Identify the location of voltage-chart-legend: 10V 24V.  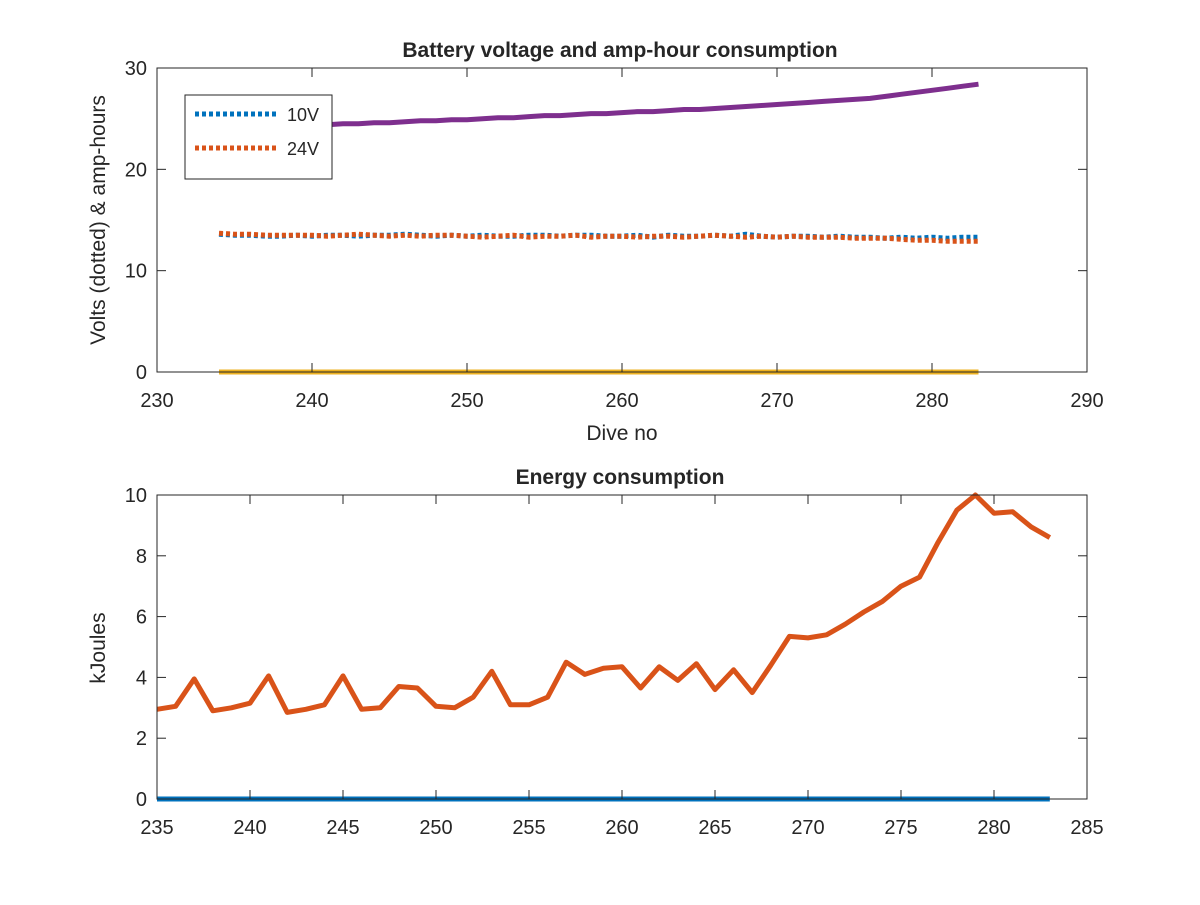
(258, 137).